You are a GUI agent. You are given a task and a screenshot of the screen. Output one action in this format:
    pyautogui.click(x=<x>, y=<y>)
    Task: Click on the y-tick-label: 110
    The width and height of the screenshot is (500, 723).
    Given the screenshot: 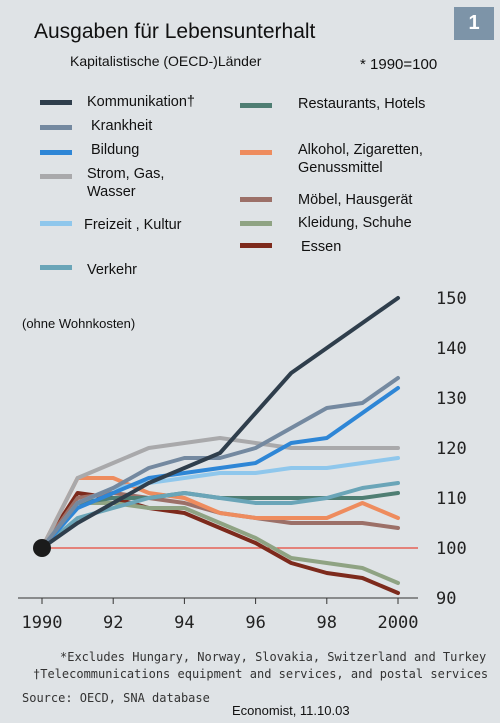 What is the action you would take?
    pyautogui.click(x=451, y=499)
    